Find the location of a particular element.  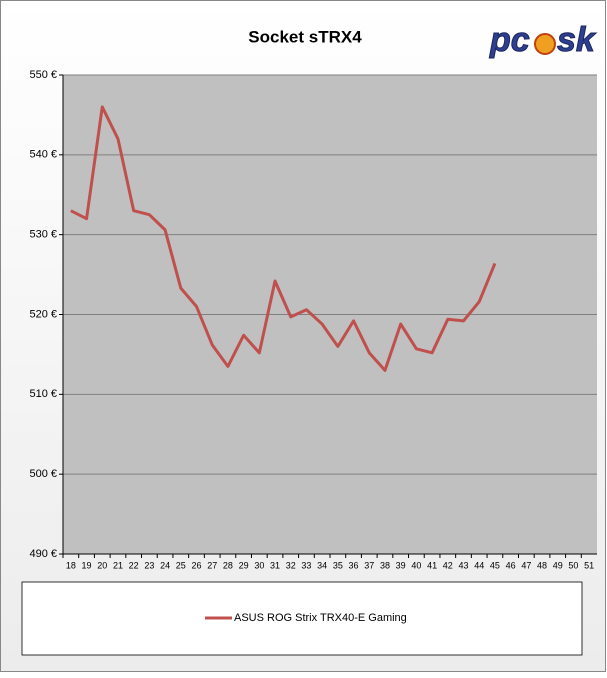

x-tick-label: 36 is located at coordinates (354, 565).